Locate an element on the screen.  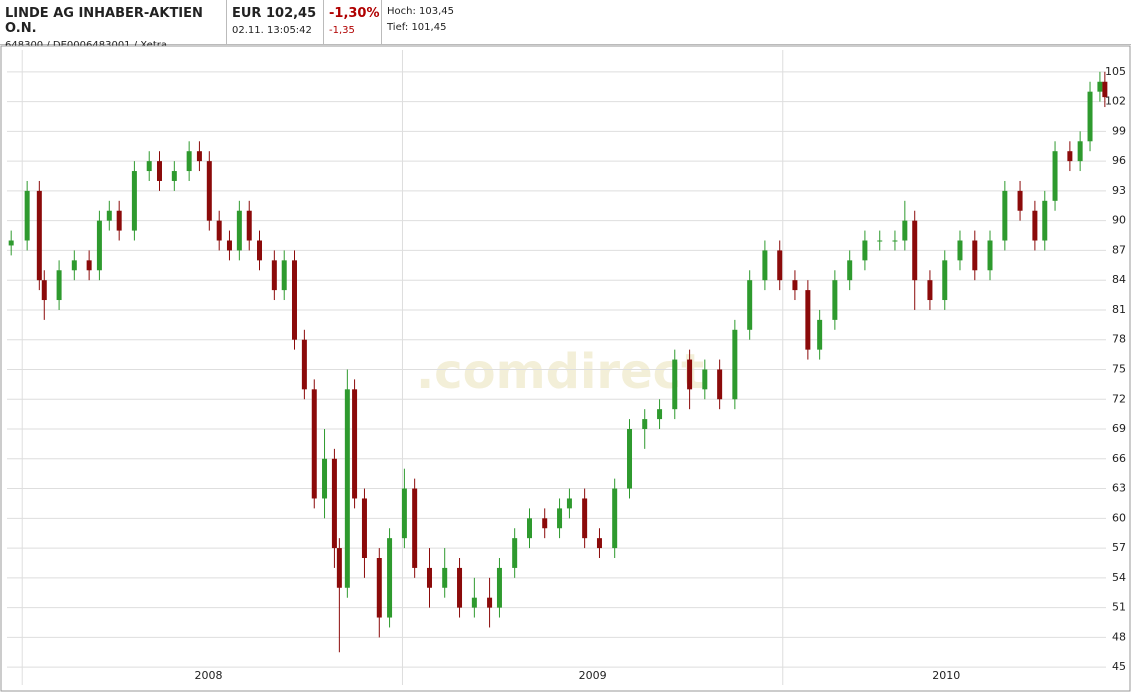
y-tick-label: 60 is located at coordinates (1119, 517).